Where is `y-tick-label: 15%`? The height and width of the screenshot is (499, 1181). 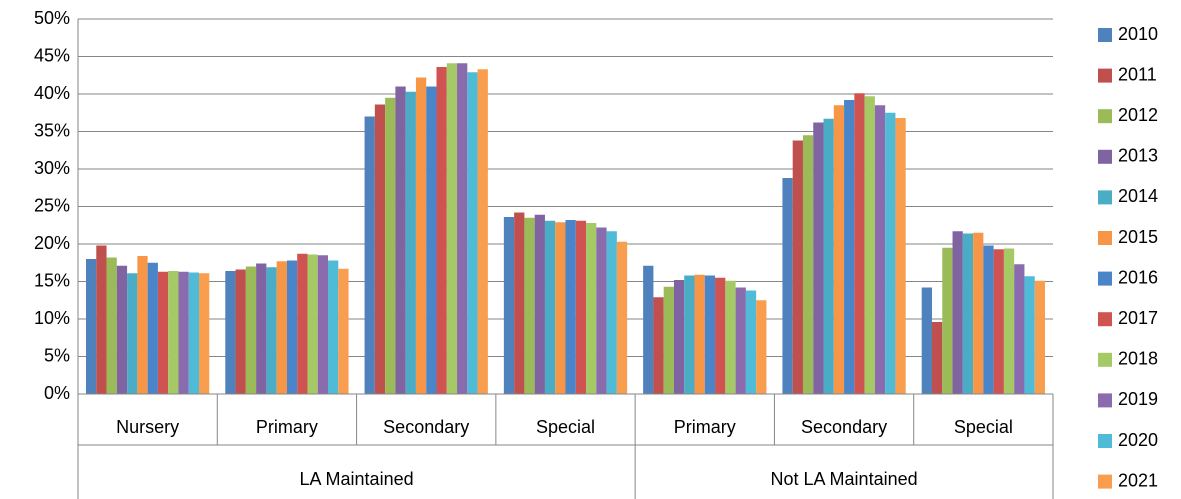 y-tick-label: 15% is located at coordinates (52, 280).